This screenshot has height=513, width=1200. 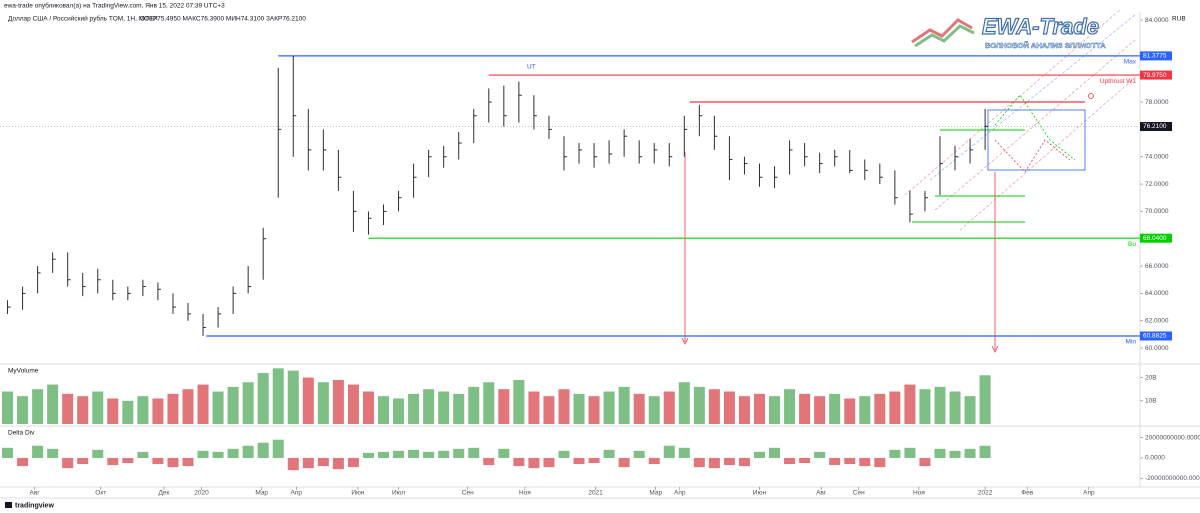 I want to click on level-name: Max, so click(x=1130, y=62).